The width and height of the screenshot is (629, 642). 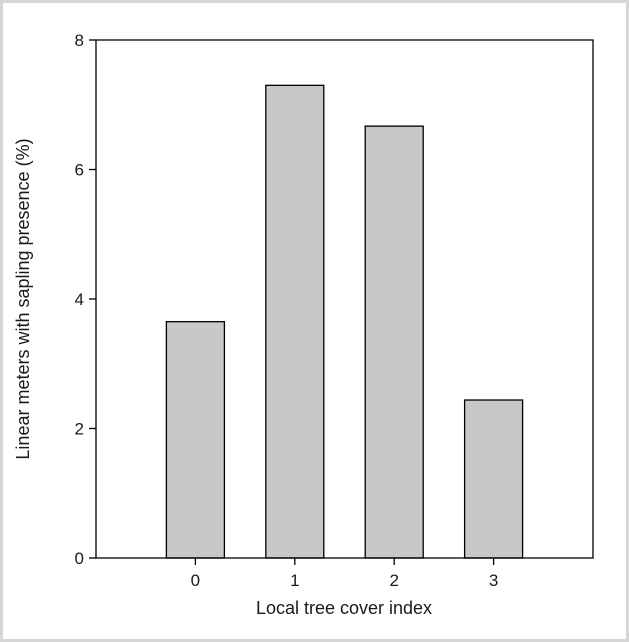 I want to click on x-tick-label: 2, so click(x=393, y=580).